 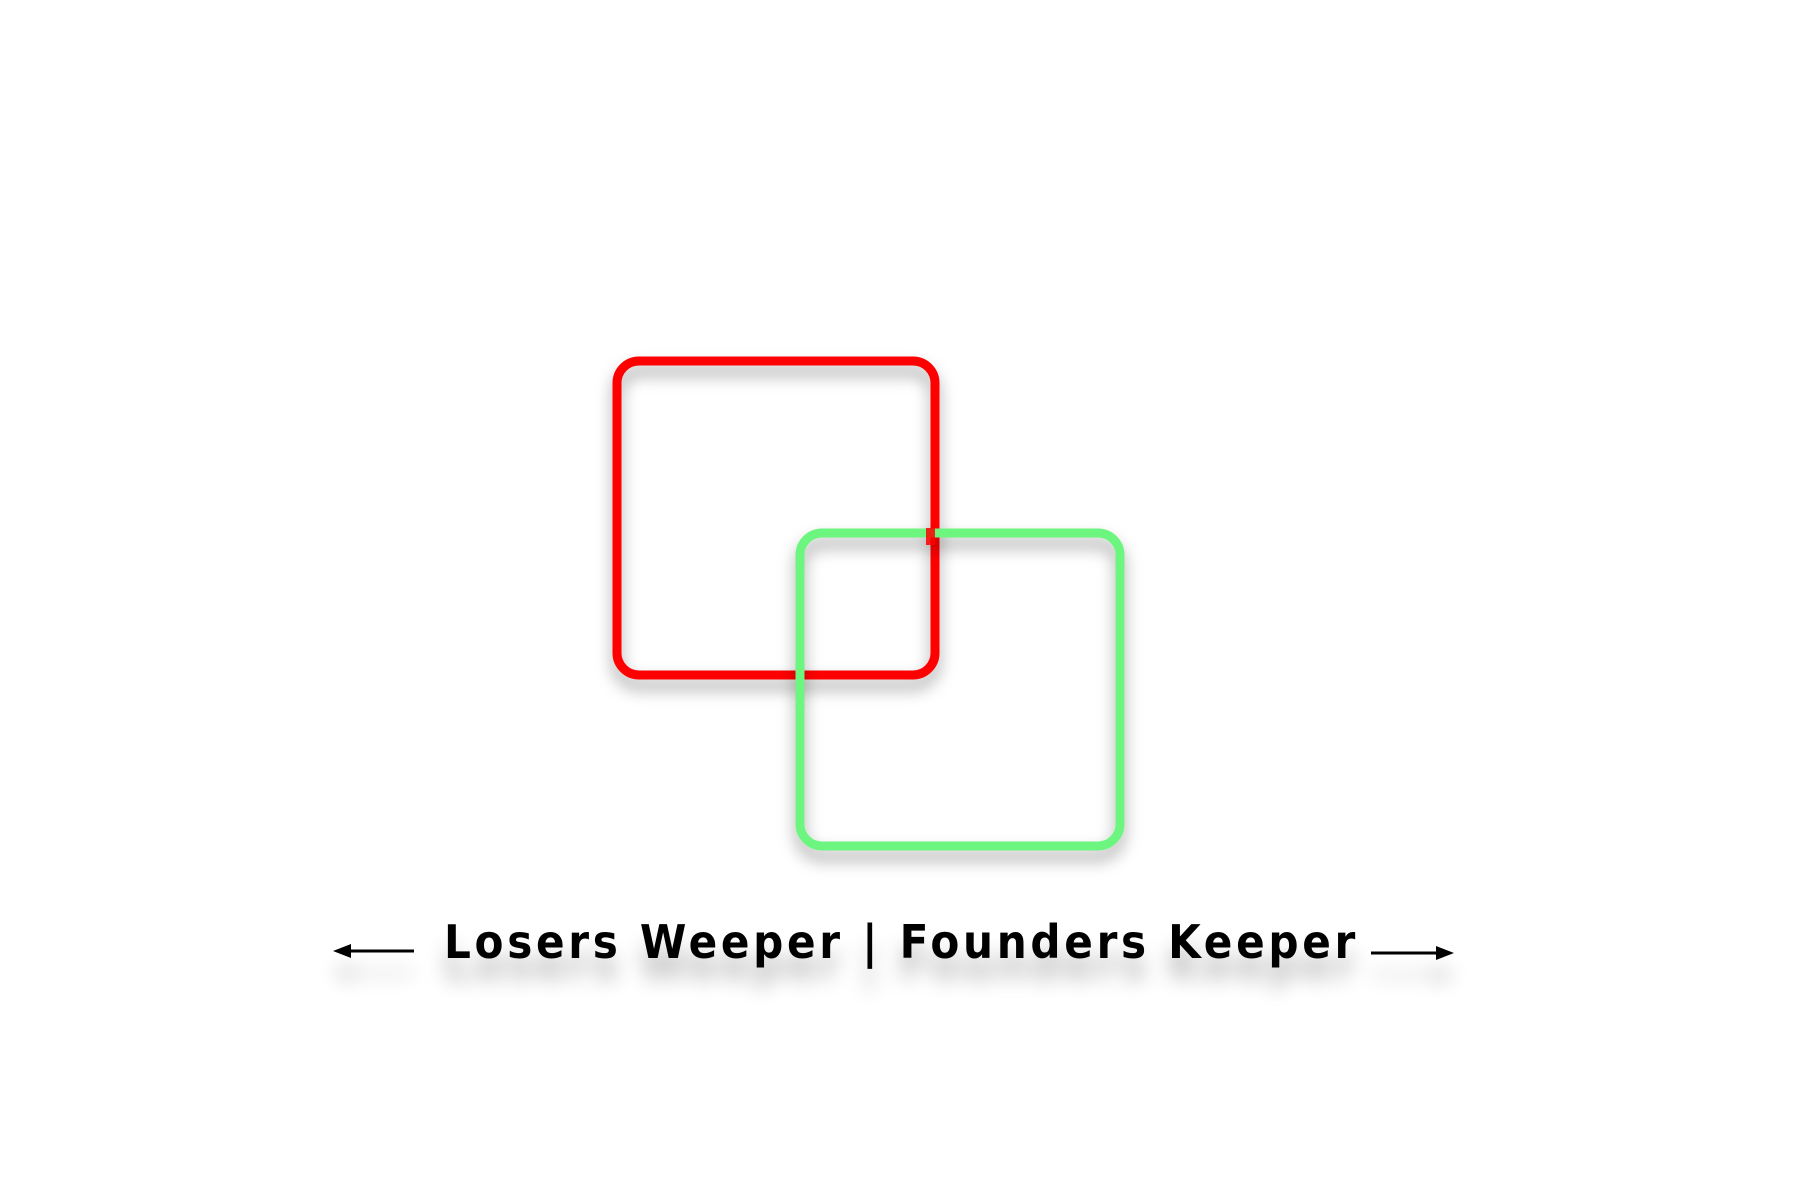 What do you see at coordinates (373, 951) in the screenshot?
I see `arrow-left-icon` at bounding box center [373, 951].